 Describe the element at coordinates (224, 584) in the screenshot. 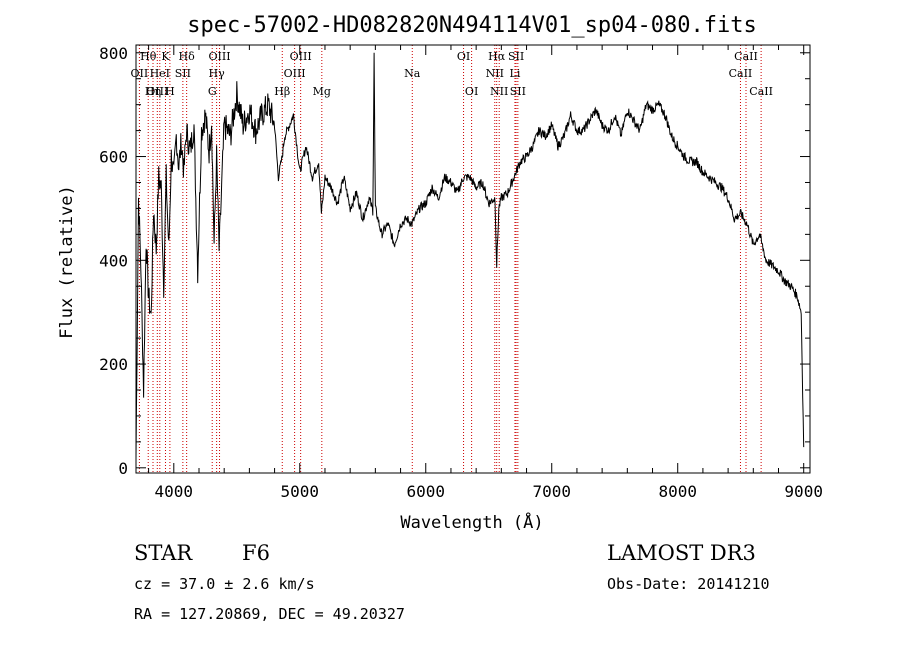

I see `redshift-text: cz = 37.0 ± 2.6 km/s` at that location.